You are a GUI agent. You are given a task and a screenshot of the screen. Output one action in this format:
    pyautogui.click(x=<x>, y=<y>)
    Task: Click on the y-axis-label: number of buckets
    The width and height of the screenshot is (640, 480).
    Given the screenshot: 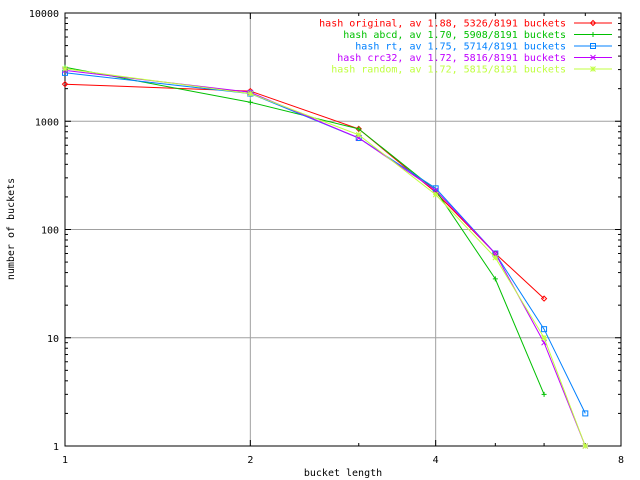 What is the action you would take?
    pyautogui.click(x=11, y=229)
    